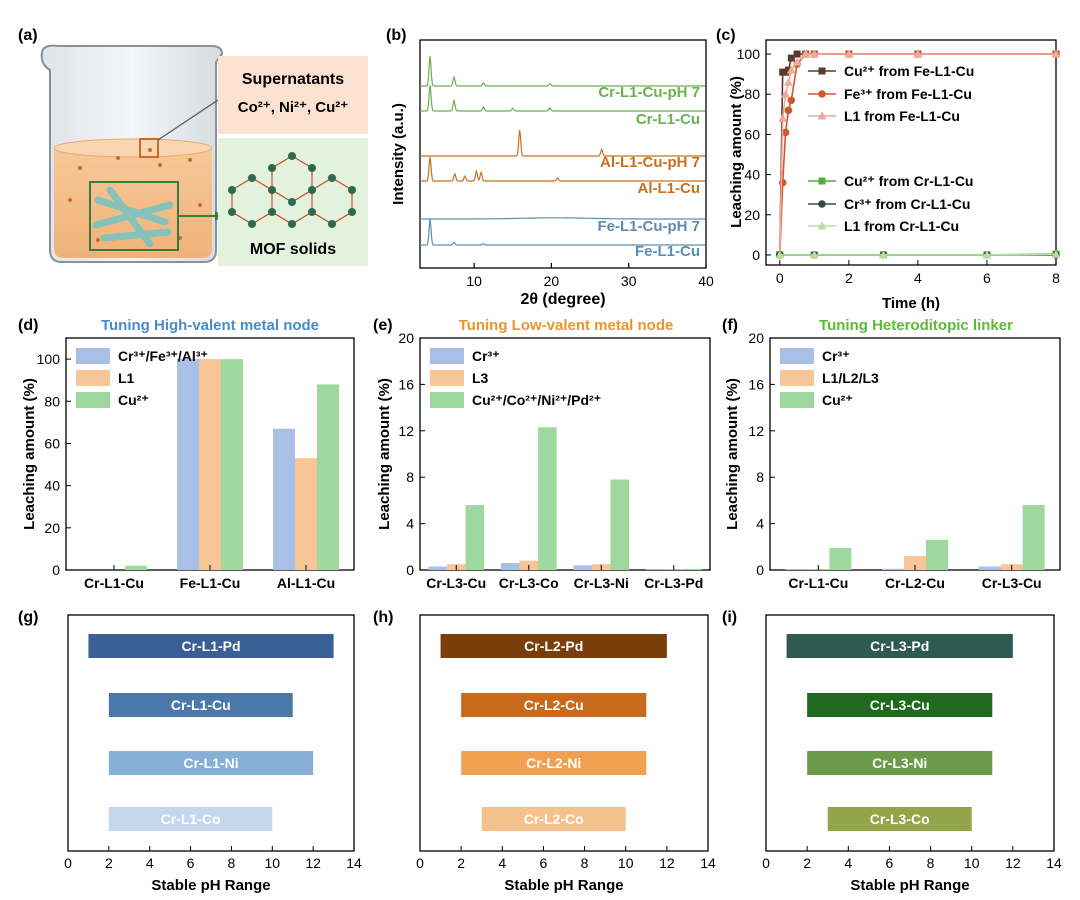 The image size is (1080, 900). What do you see at coordinates (193, 146) in the screenshot?
I see `panel-a: (a) Supernatants Co²⁺, Ni²⁺, C` at bounding box center [193, 146].